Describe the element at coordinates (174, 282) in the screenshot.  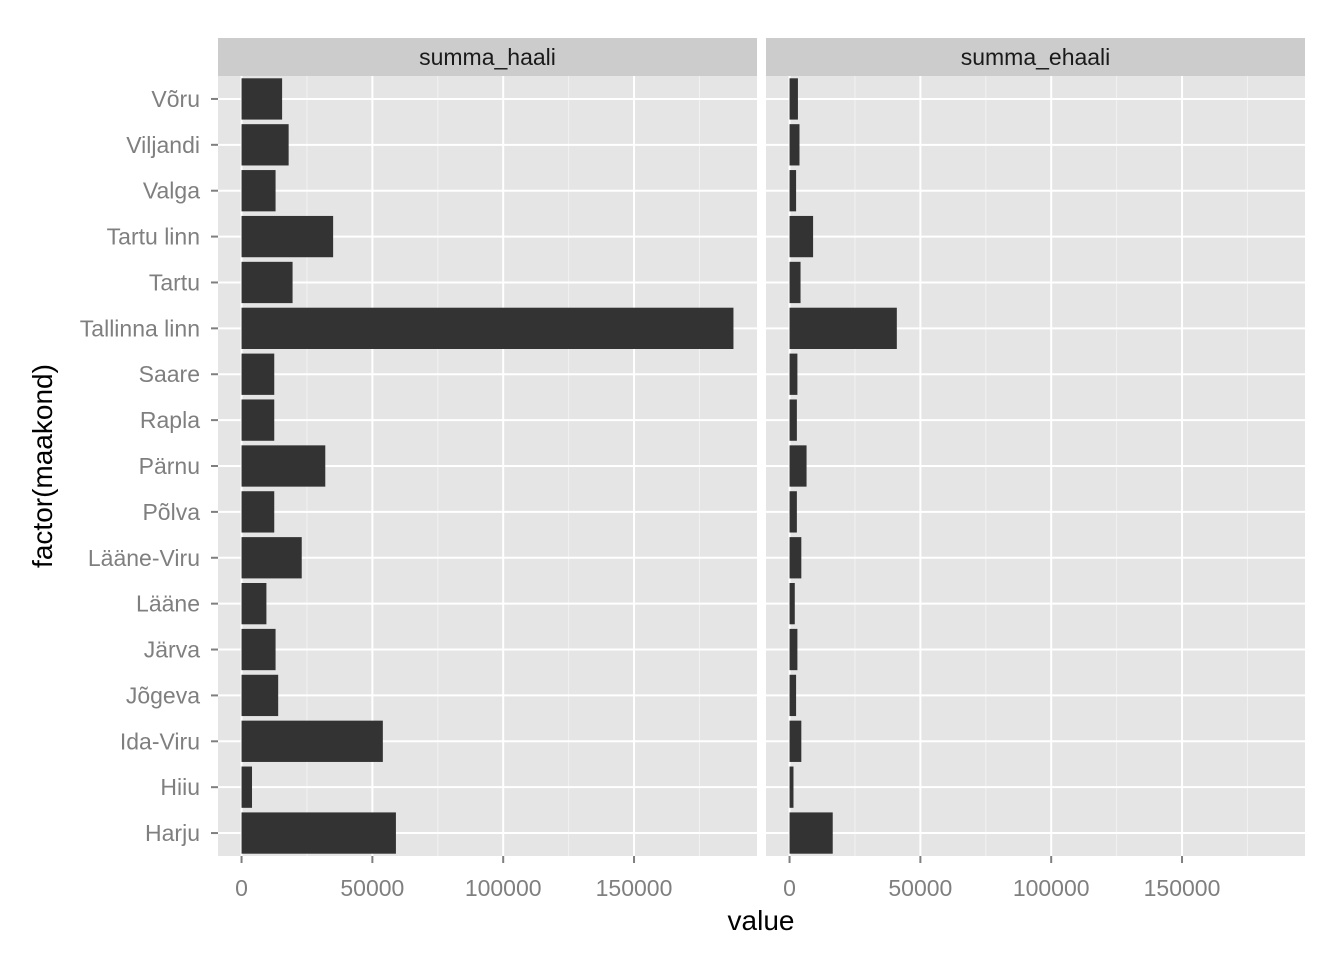
I see `y-tick-label: Tartu` at that location.